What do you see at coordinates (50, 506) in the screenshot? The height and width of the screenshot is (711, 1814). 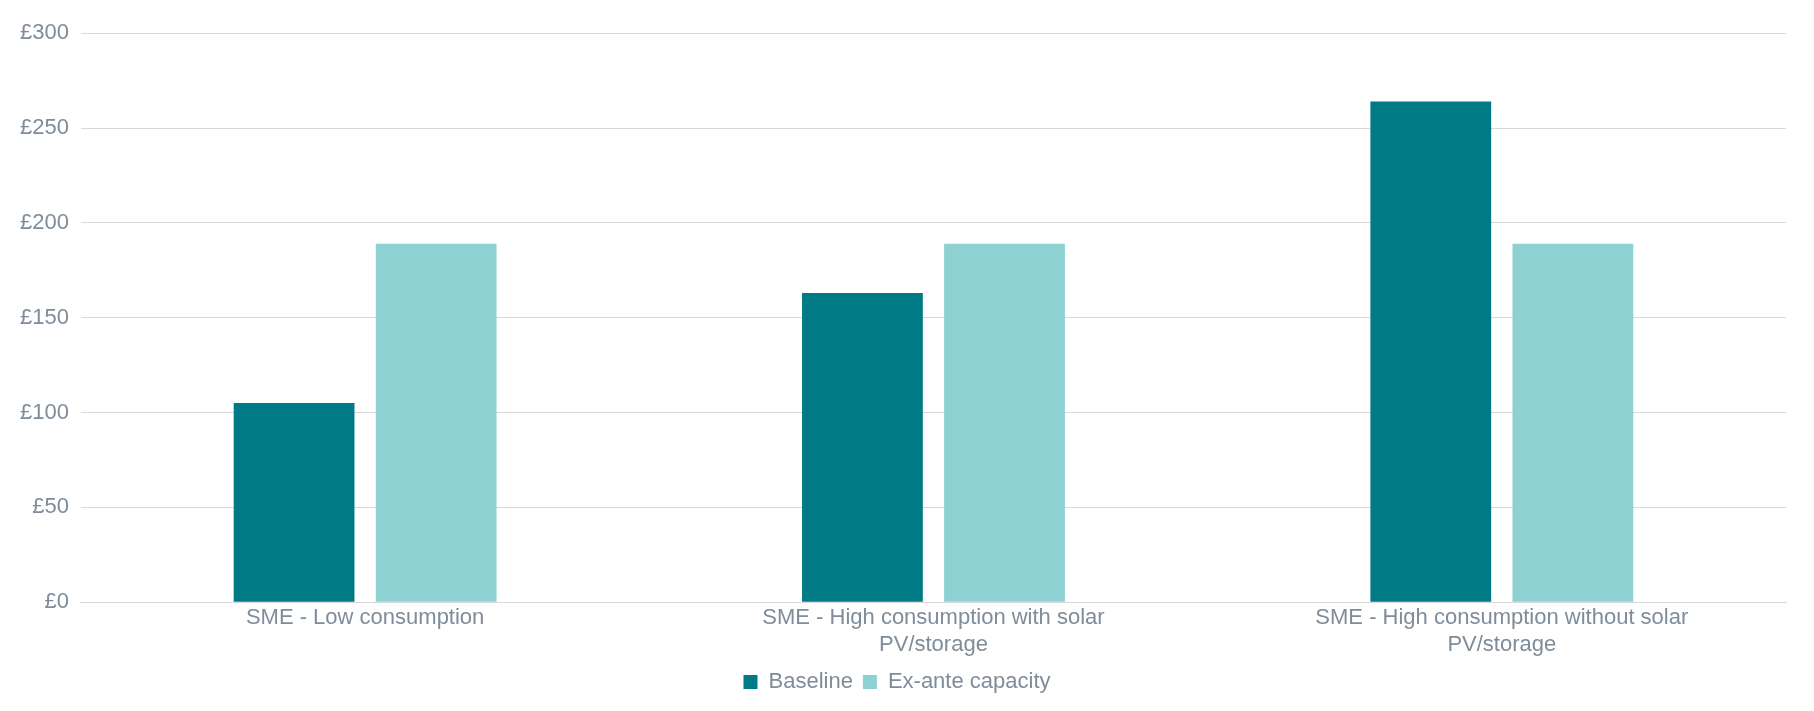 I see `y-tick-label: £50` at bounding box center [50, 506].